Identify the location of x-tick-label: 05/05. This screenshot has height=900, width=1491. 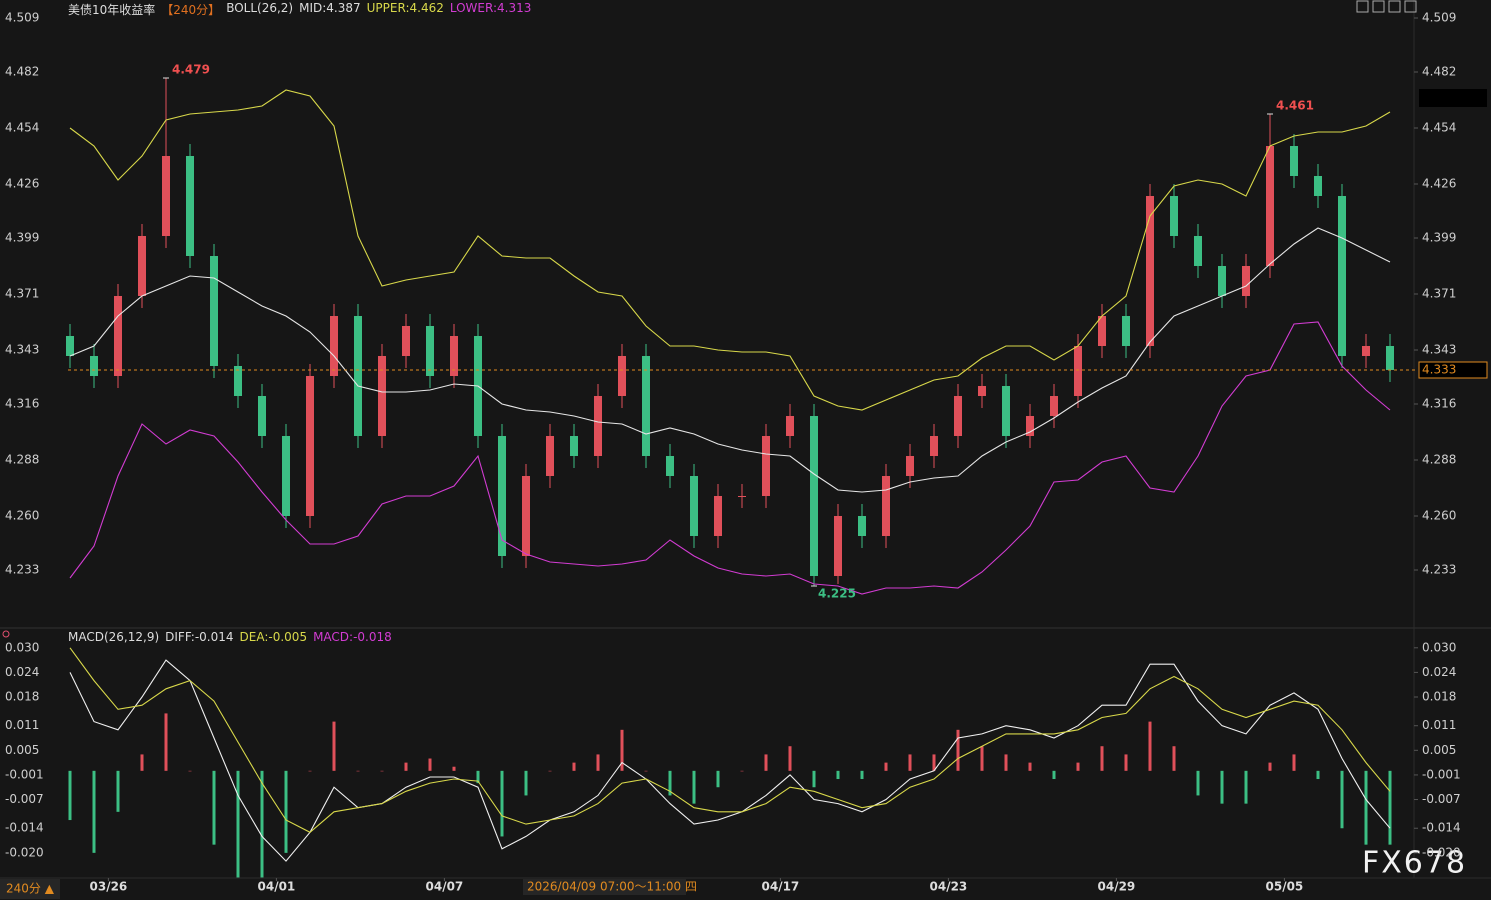
(1285, 887).